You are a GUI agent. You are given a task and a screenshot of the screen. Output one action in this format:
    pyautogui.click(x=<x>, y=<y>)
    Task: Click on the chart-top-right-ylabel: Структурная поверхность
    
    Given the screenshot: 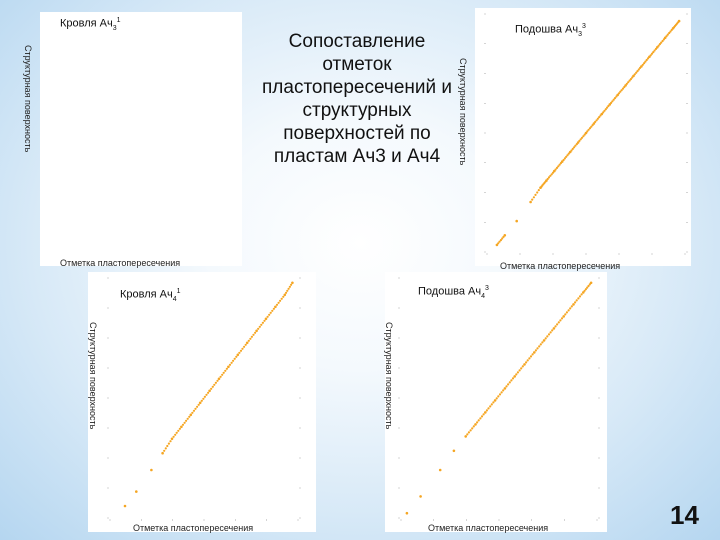 What is the action you would take?
    pyautogui.click(x=463, y=112)
    